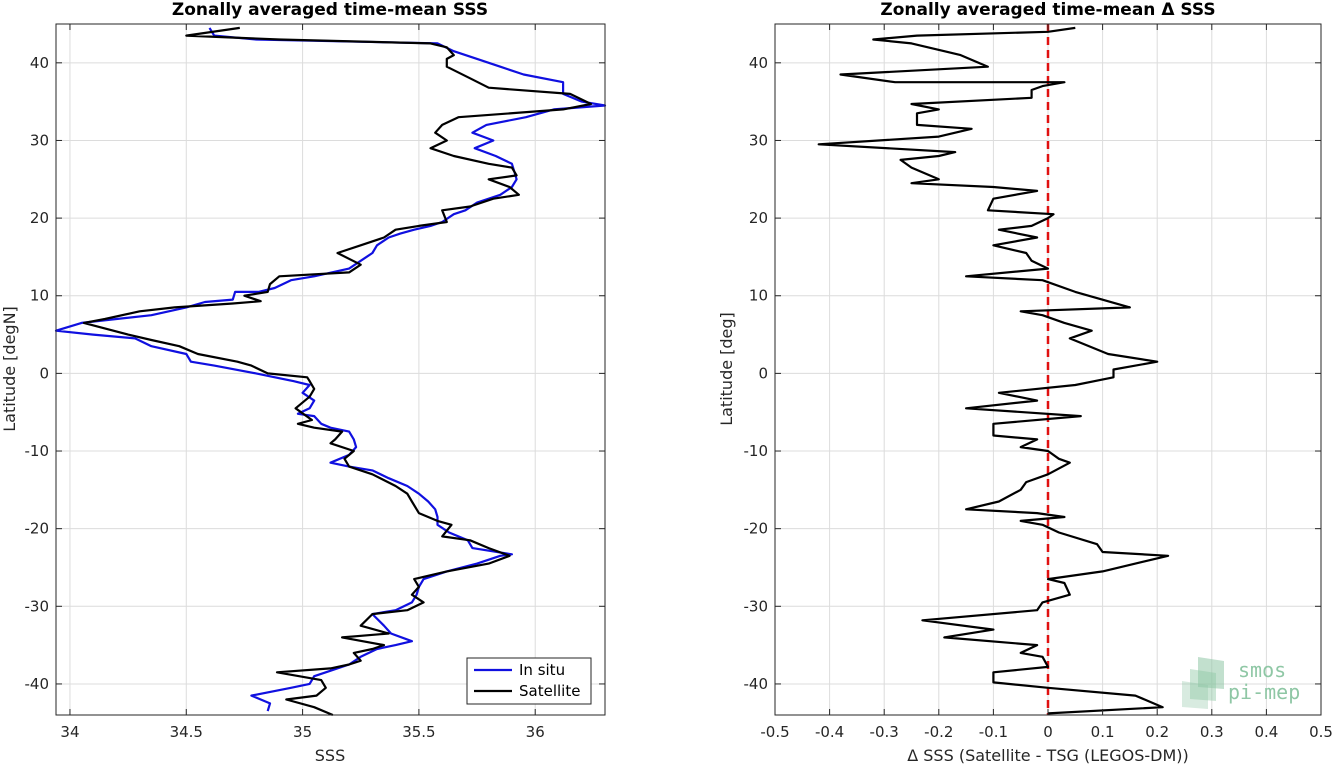  What do you see at coordinates (1203, 683) in the screenshot?
I see `logo-mark-icon` at bounding box center [1203, 683].